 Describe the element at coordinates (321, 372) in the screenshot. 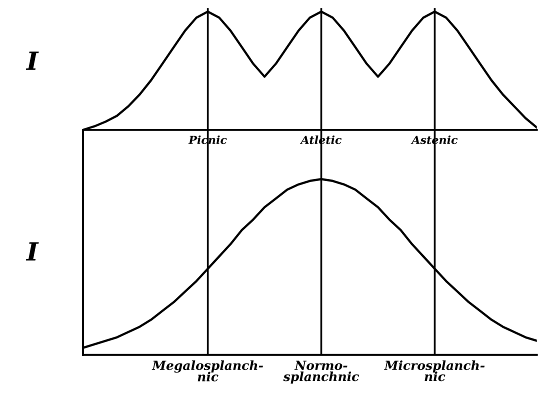

I see `x-tick-label: Normo- splanchnic` at that location.